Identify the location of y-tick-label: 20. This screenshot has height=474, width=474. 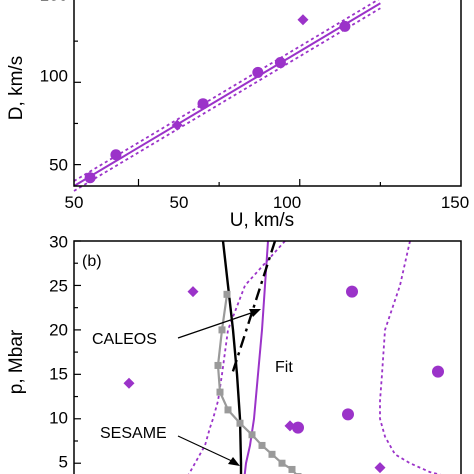
(58, 329).